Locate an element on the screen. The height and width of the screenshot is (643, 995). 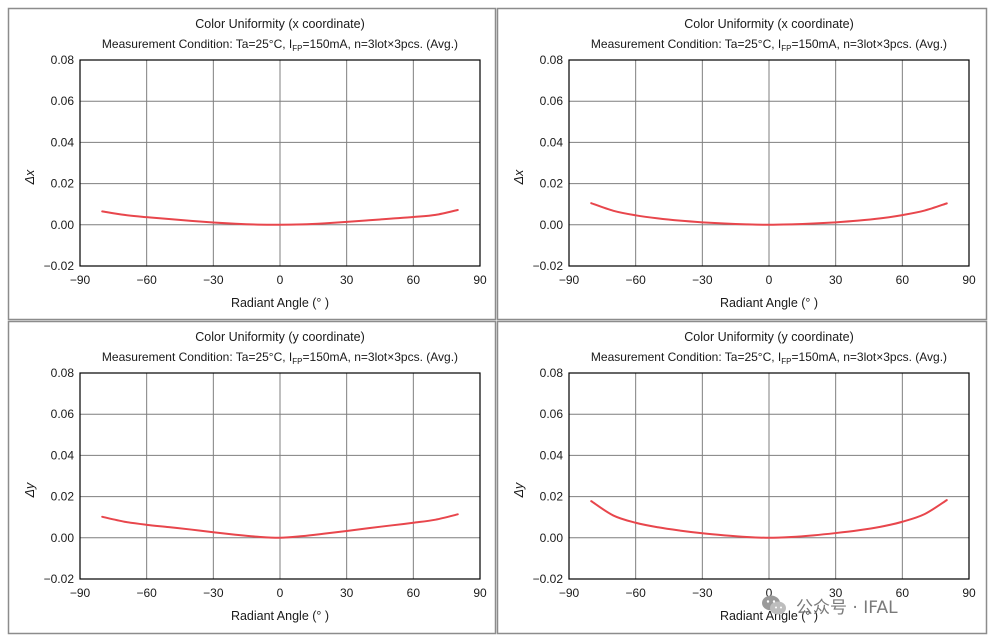
watermark: 公众号 · IFAL is located at coordinates (870, 605).